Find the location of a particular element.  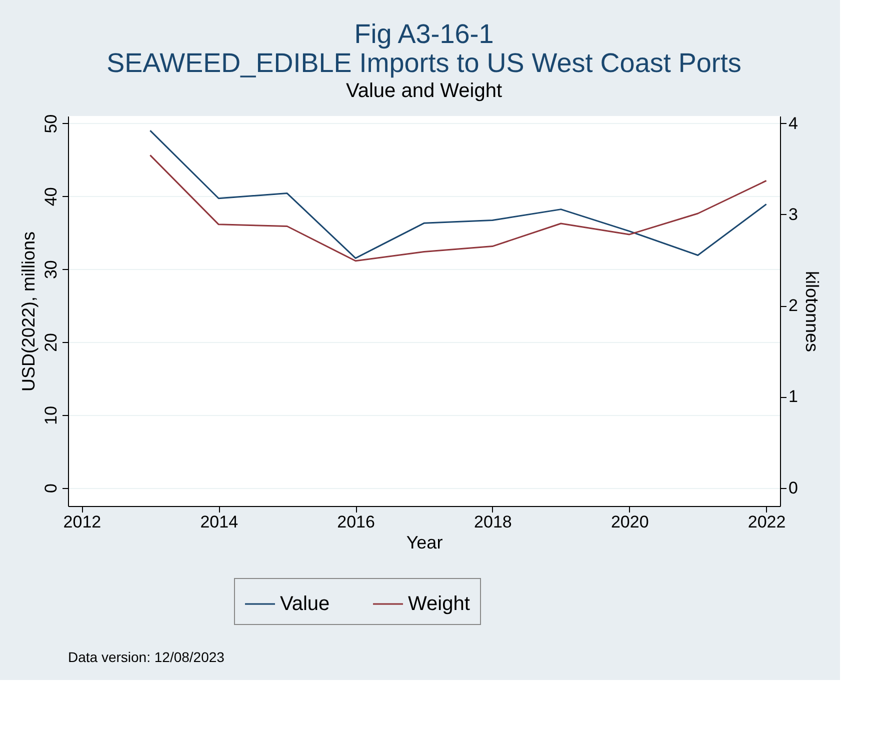

y-axis-title: USD(2022), millions is located at coordinates (28, 311).